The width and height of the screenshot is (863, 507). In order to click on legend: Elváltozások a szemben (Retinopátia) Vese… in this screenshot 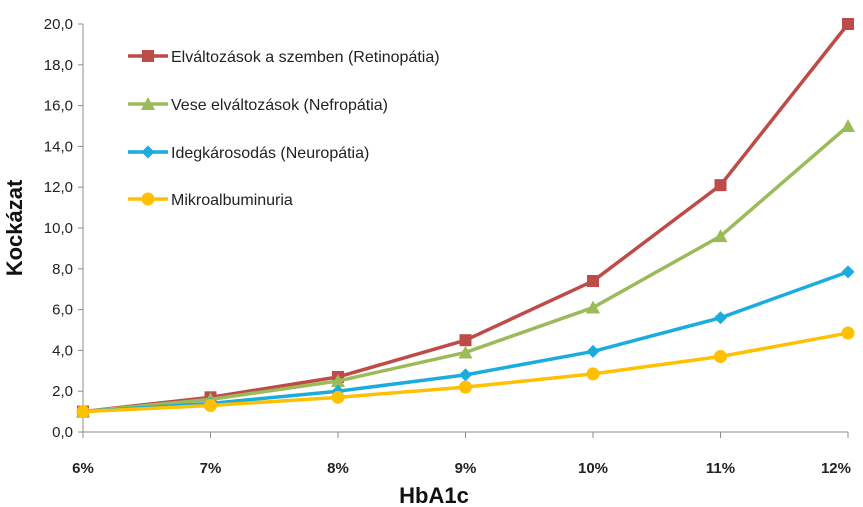, I will do `click(284, 129)`.